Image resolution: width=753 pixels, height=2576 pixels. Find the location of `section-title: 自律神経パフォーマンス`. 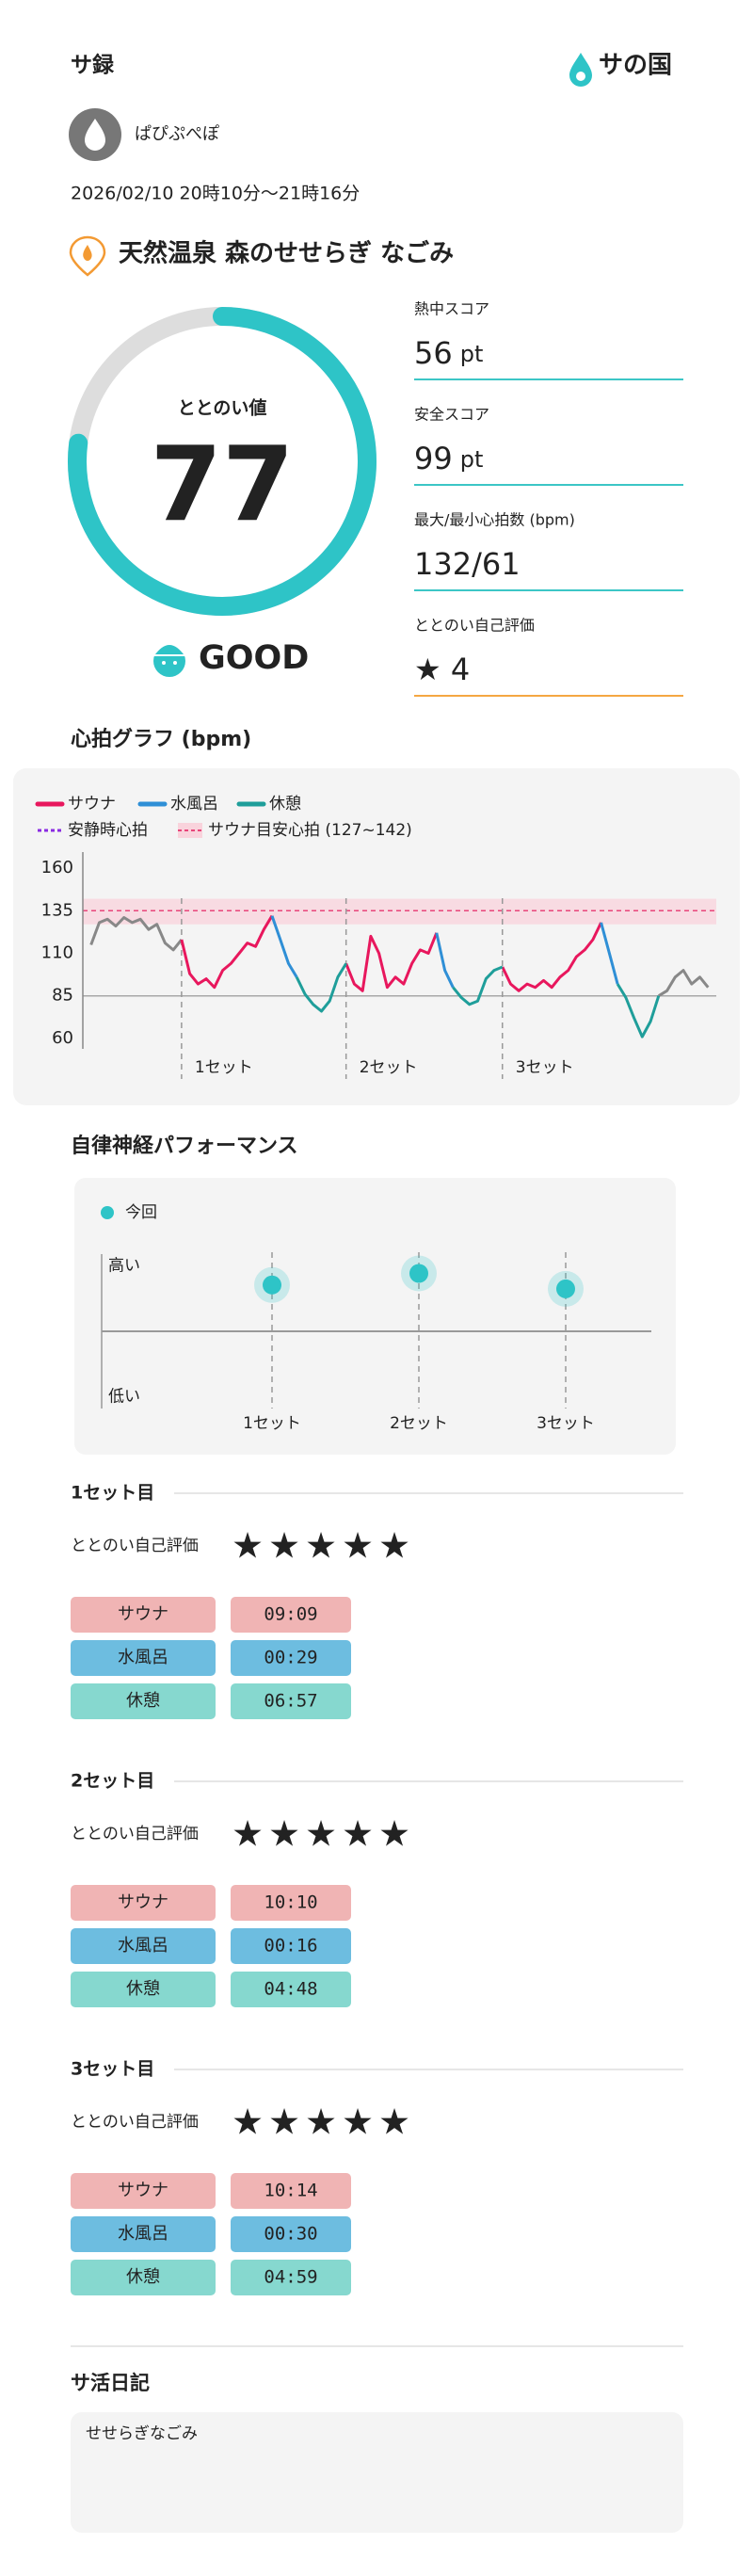

section-title: 自律神経パフォーマンス is located at coordinates (184, 1146).